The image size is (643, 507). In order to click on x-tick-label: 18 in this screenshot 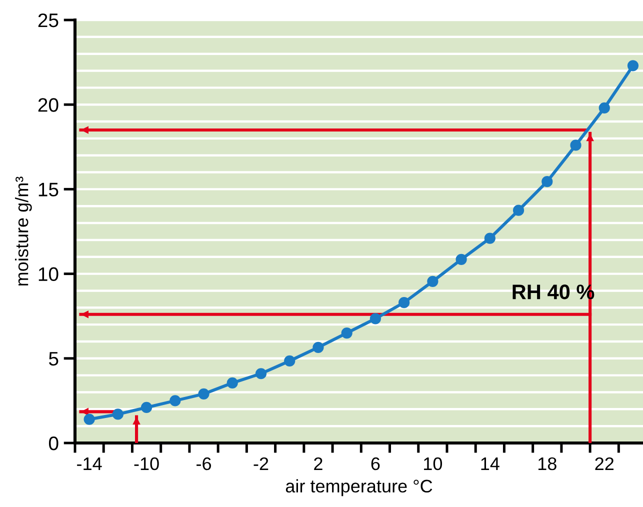, I will do `click(547, 463)`.